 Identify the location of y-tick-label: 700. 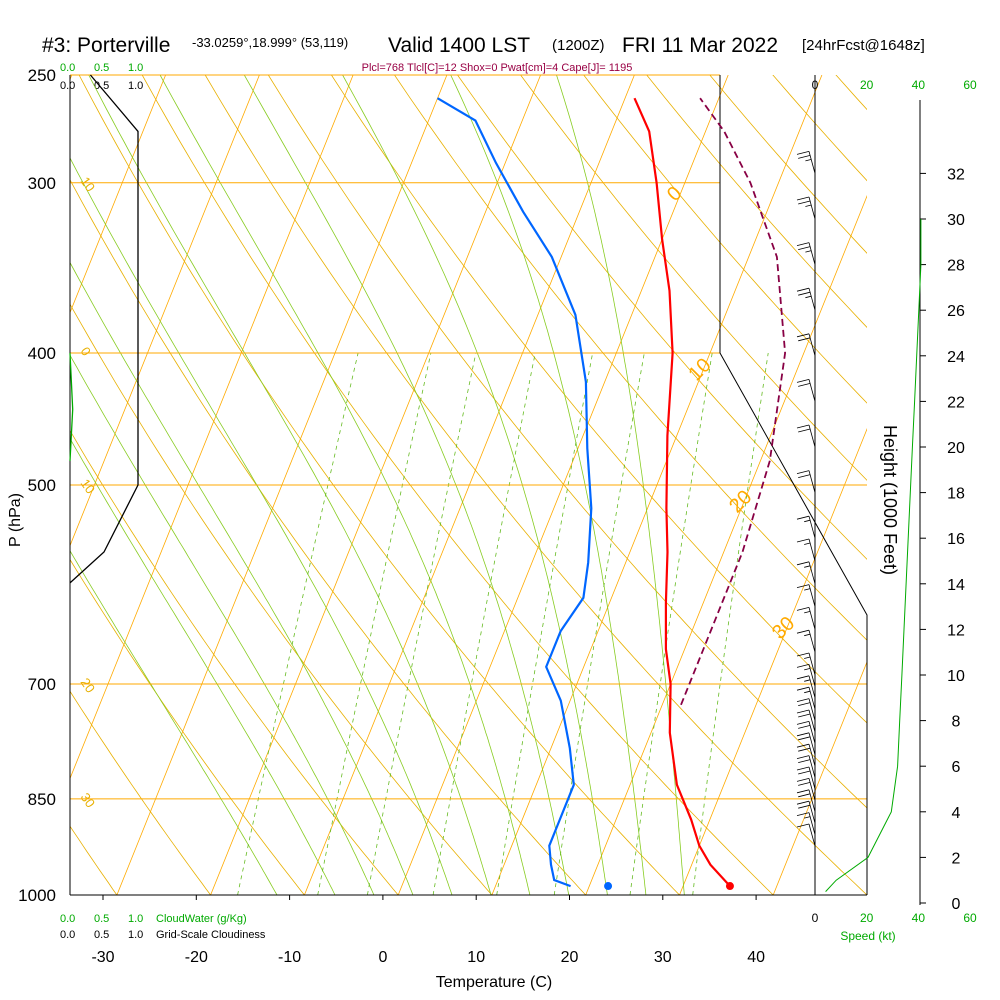
(42, 684).